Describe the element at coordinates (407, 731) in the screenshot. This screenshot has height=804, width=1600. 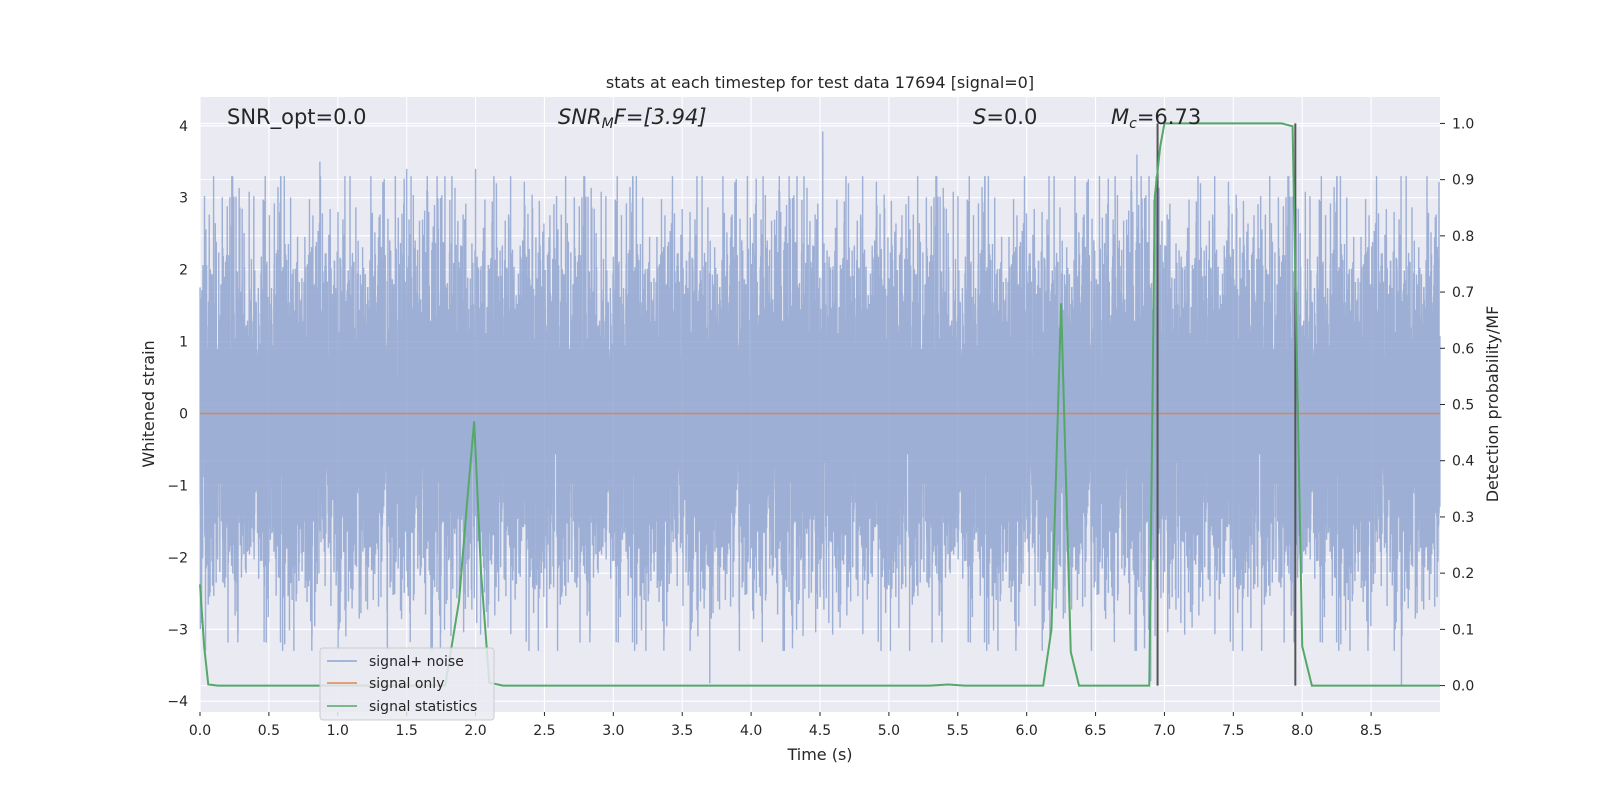
I see `x-tick-label: 1.5` at that location.